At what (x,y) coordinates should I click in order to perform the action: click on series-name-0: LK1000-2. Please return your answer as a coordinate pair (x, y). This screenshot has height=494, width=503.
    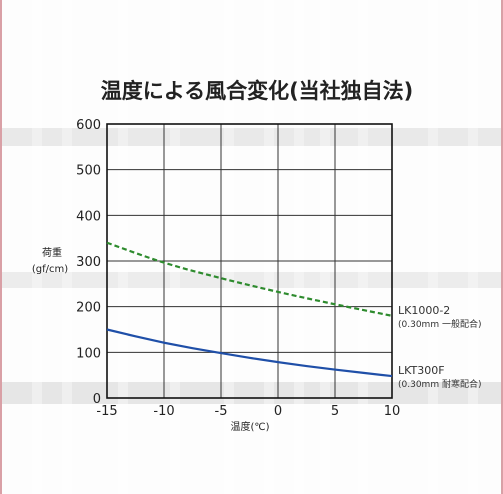
    Looking at the image, I should click on (424, 310).